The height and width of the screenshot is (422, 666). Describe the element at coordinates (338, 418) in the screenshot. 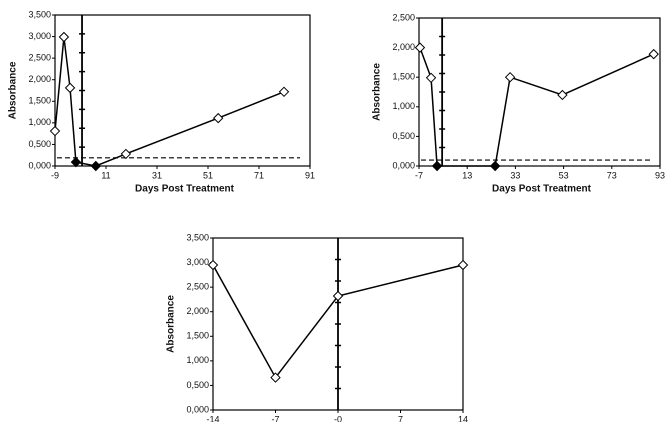

I see `x-tick-label: -0` at that location.